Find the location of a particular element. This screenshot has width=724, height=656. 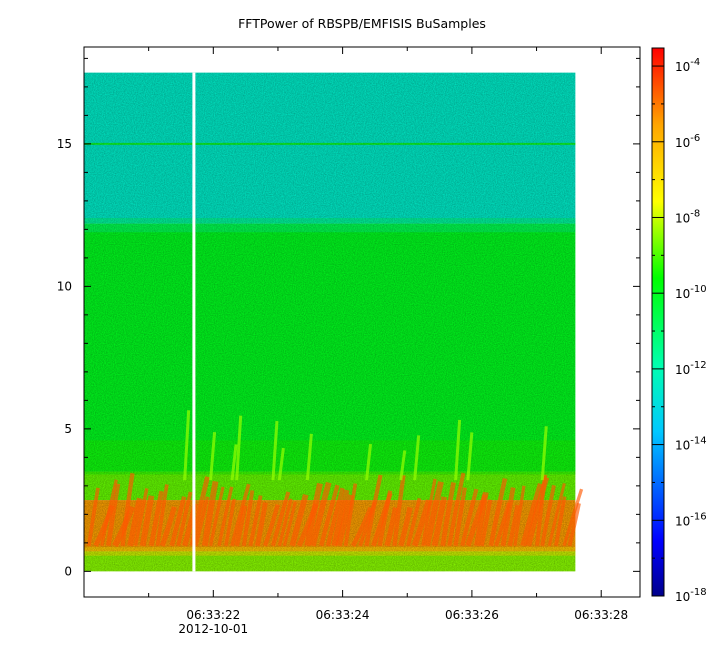

colorbar-tick-label: 10⁻¹² is located at coordinates (691, 368).